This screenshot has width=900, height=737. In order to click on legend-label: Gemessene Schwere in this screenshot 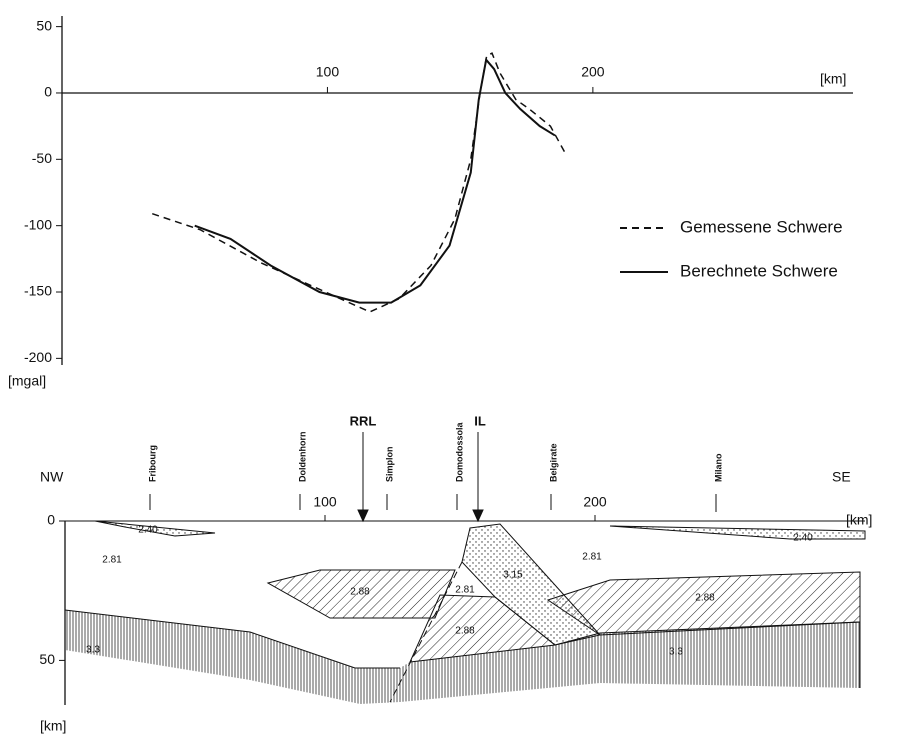, I will do `click(761, 226)`.